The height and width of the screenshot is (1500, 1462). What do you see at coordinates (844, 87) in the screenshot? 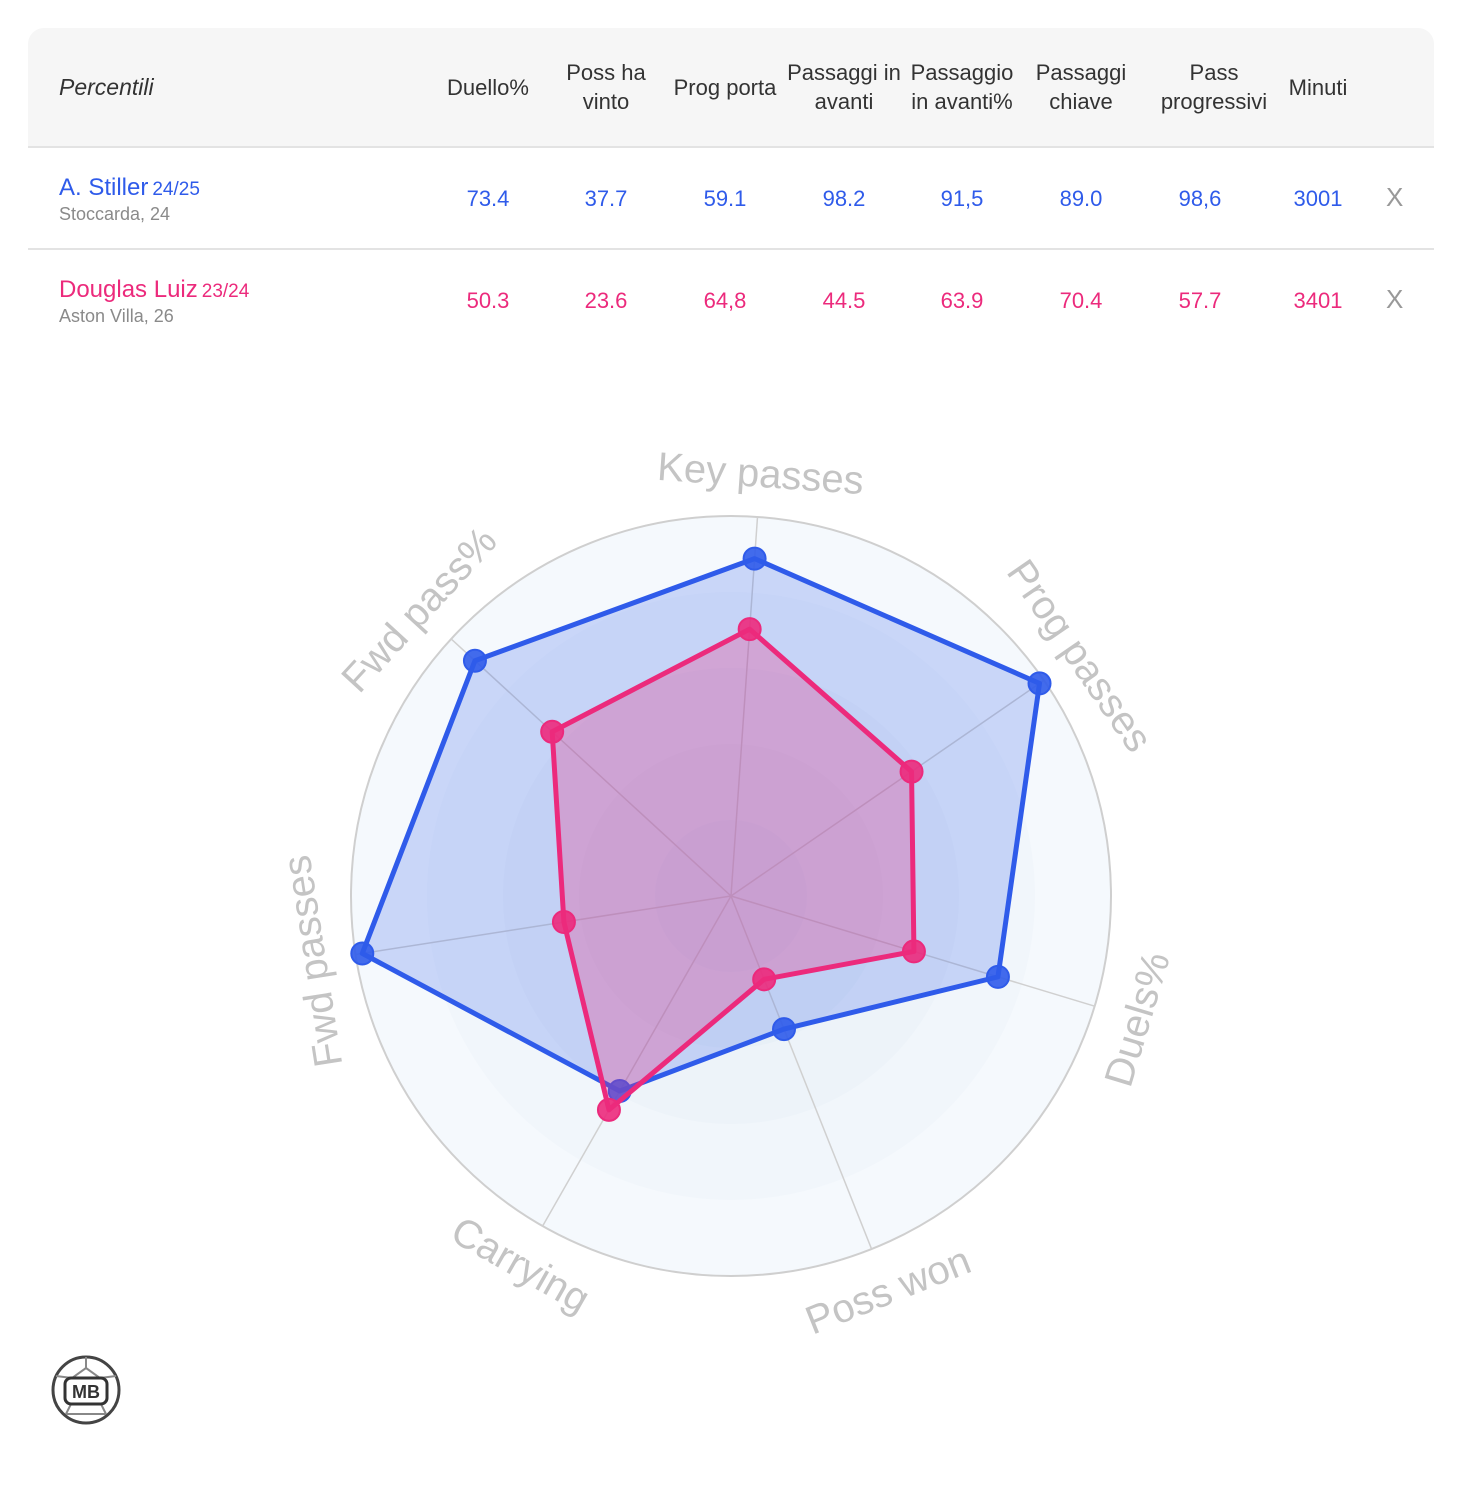
I see `column-header-fwd-passes: Passaggi in avanti` at bounding box center [844, 87].